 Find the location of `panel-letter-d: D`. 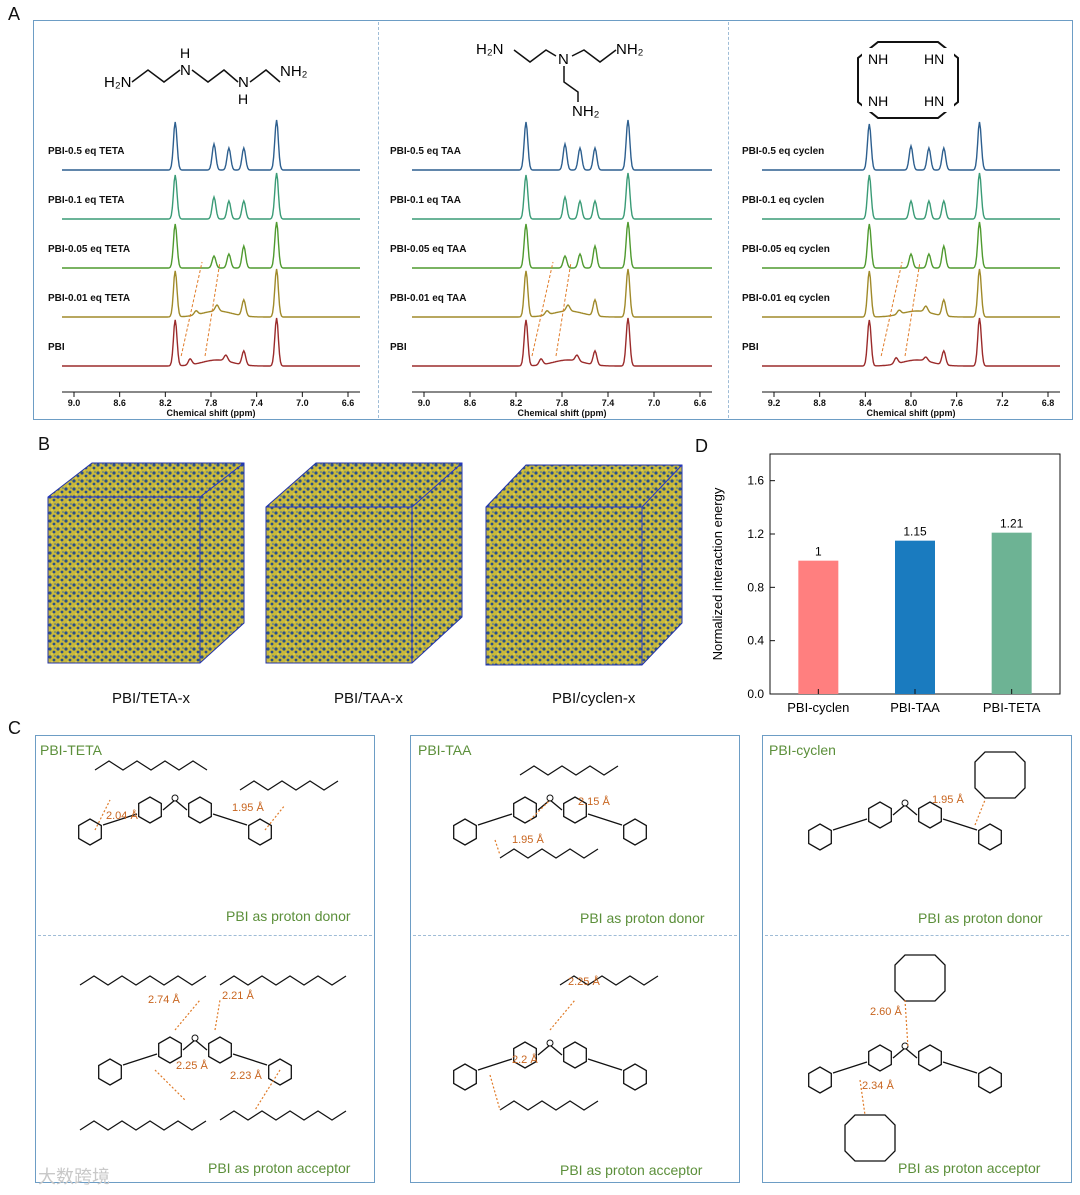

panel-letter-d: D is located at coordinates (701, 446).